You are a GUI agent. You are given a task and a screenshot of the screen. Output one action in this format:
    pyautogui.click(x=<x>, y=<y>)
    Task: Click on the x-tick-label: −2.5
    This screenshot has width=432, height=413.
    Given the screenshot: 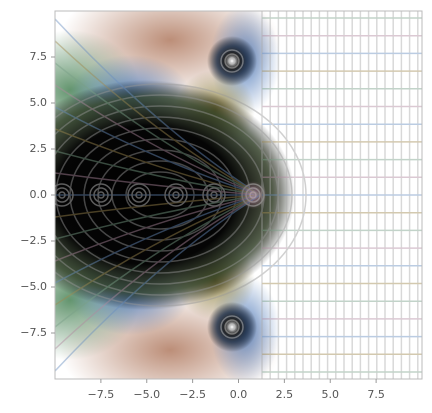 What is the action you would take?
    pyautogui.click(x=192, y=394)
    